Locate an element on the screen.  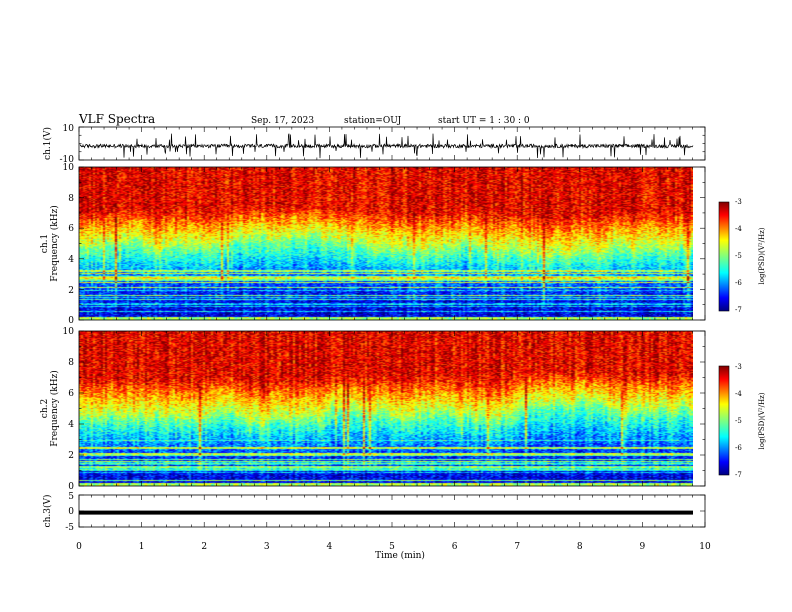
x-axis: 0 1 2 3 4 5 6 7 8 9 10 Time (min) is located at coordinates (393, 551).